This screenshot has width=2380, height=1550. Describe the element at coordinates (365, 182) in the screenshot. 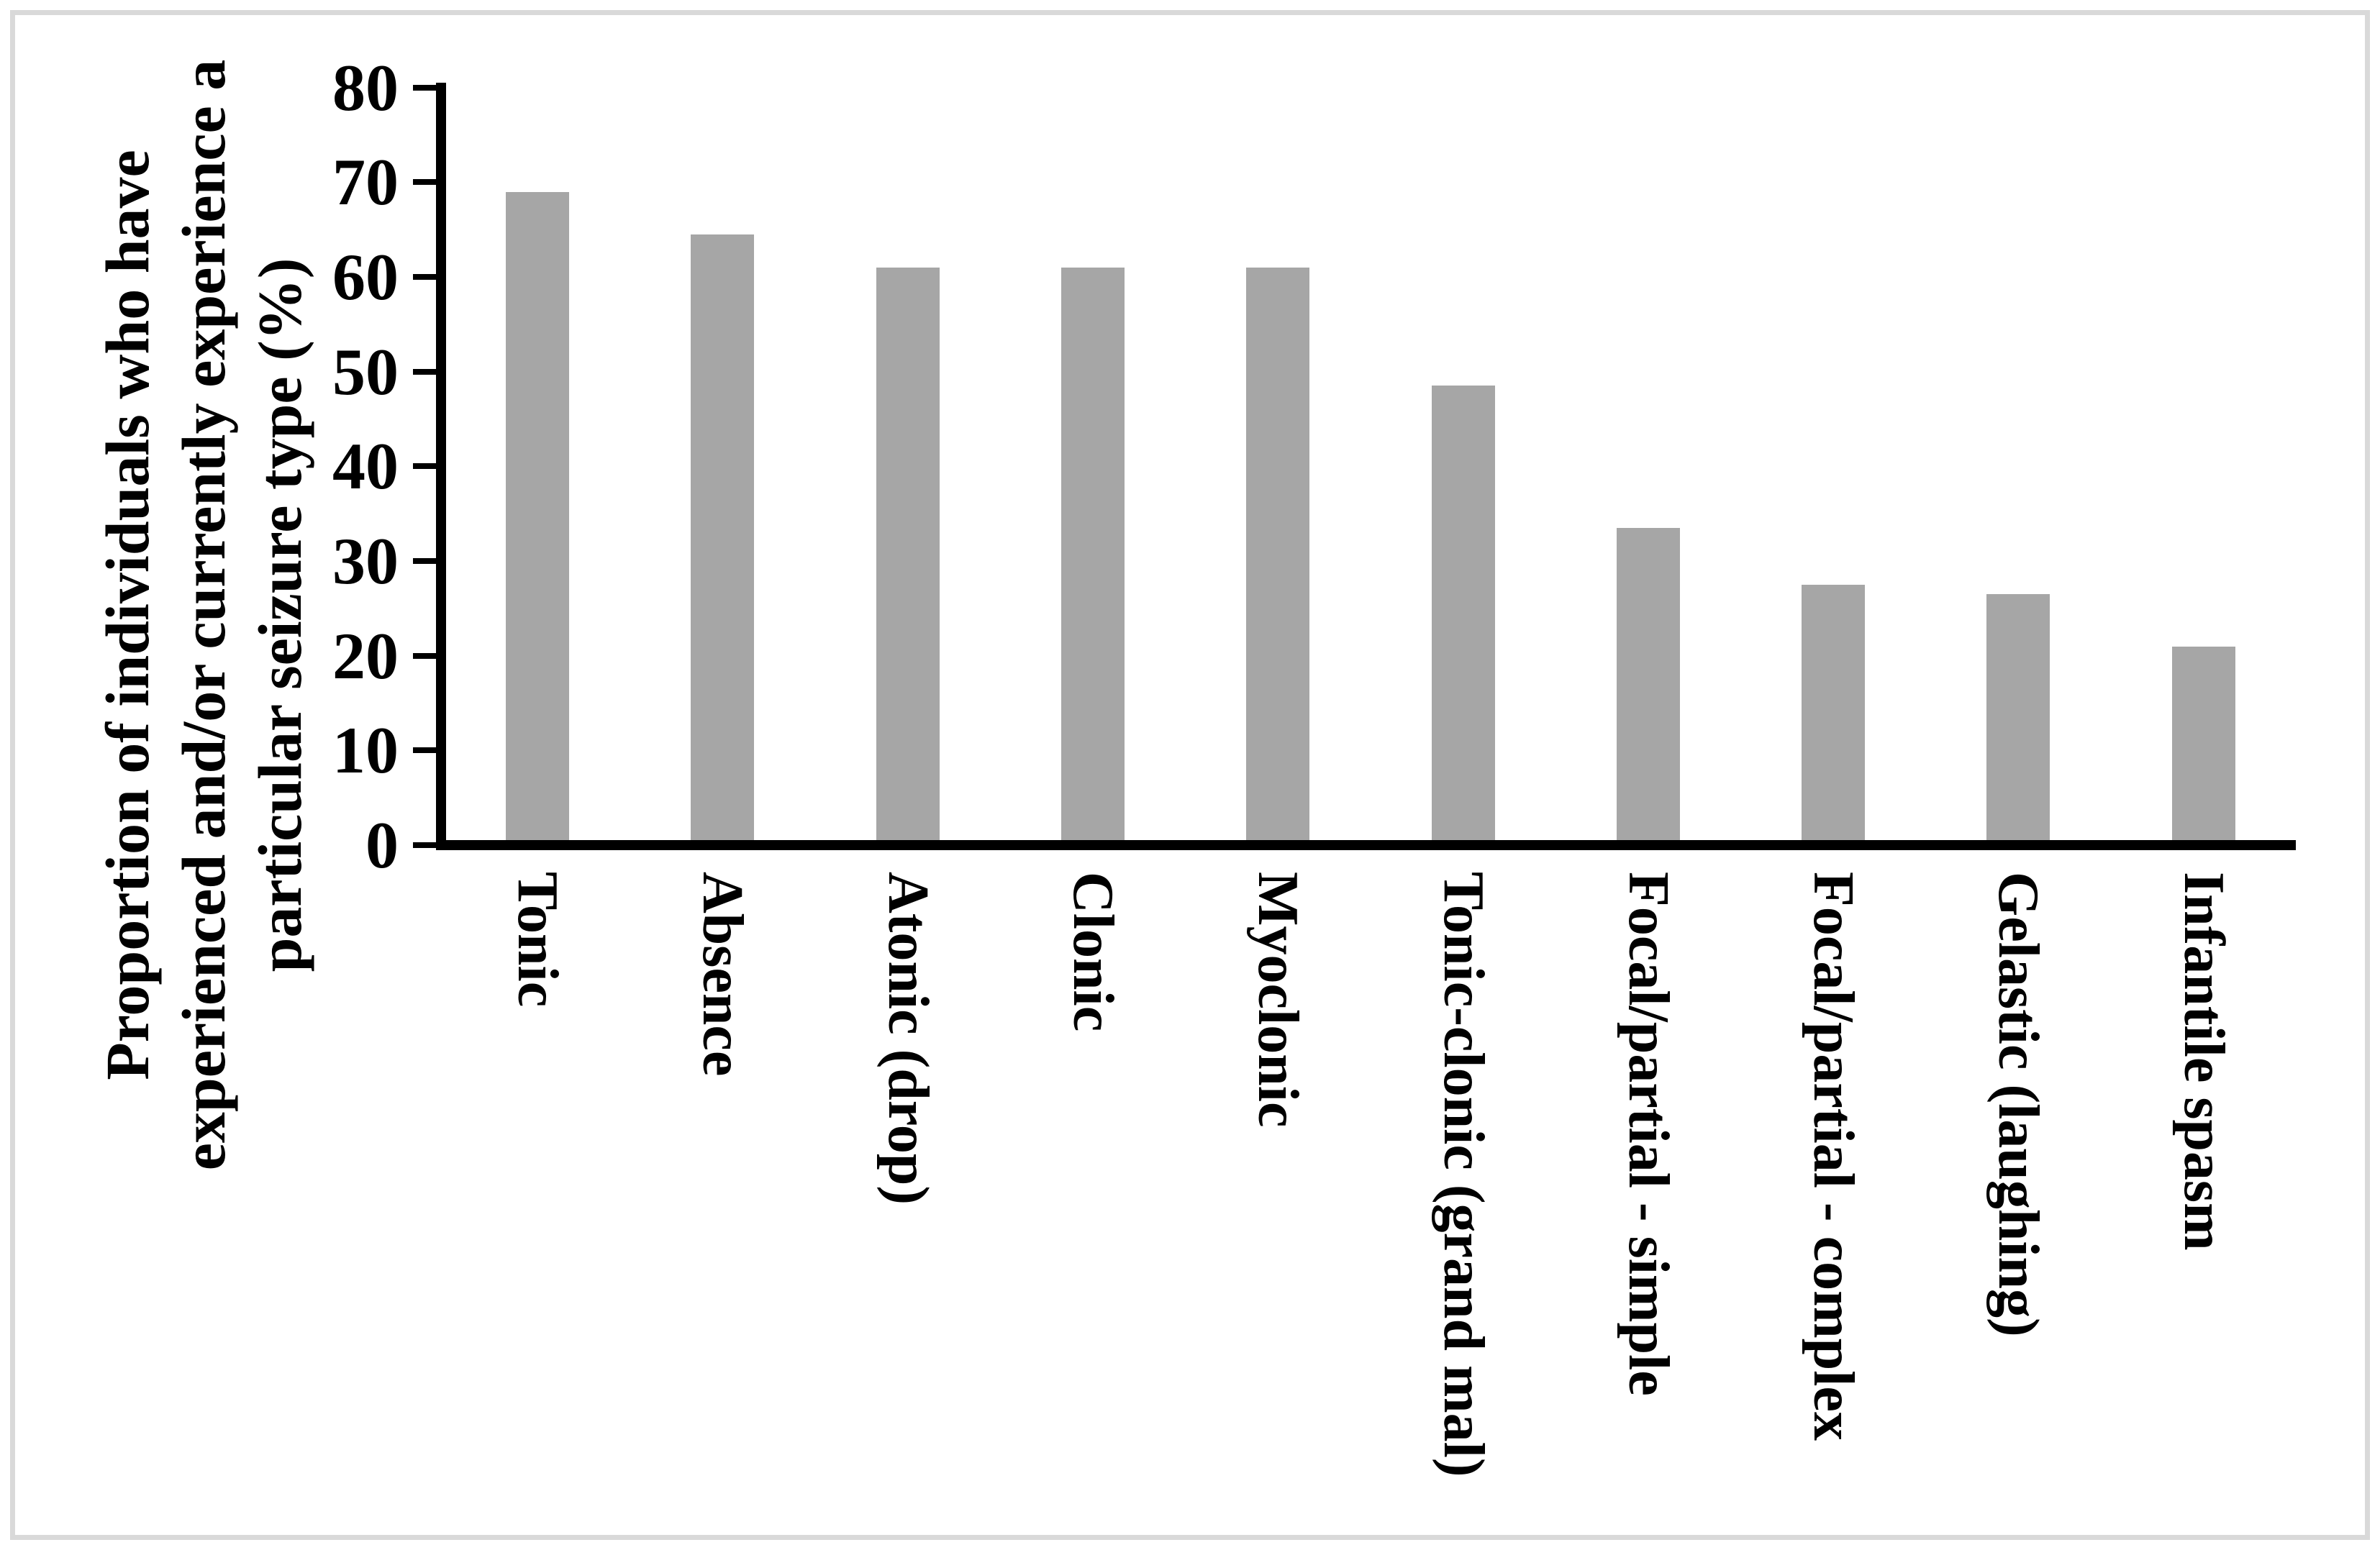

I see `y-tick-label: 70` at that location.